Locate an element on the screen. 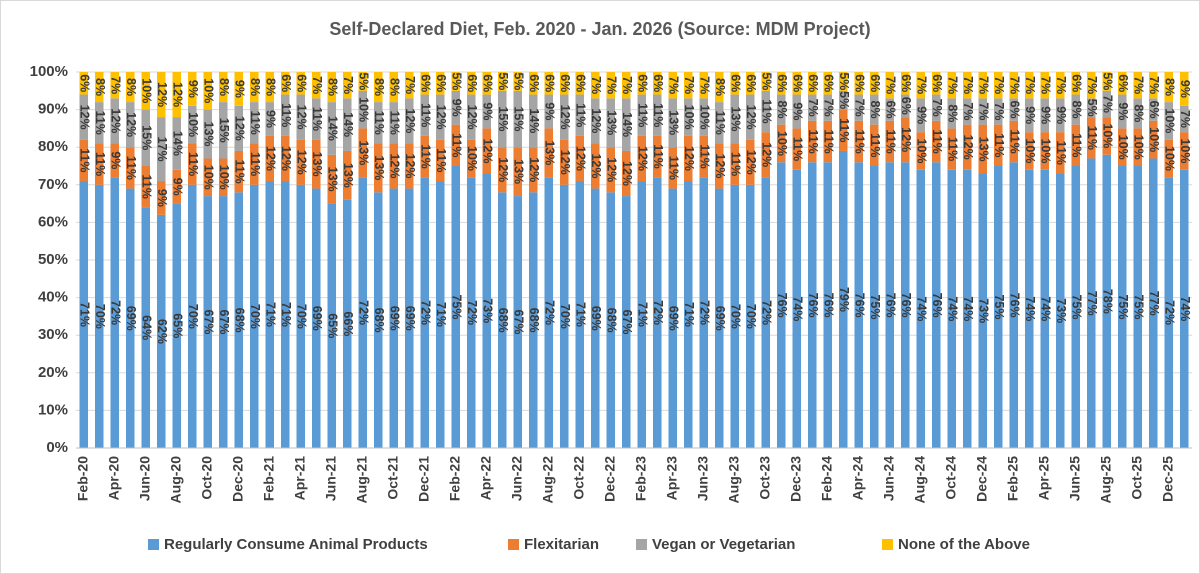 This screenshot has height=574, width=1200. data-label: 68% is located at coordinates (379, 320).